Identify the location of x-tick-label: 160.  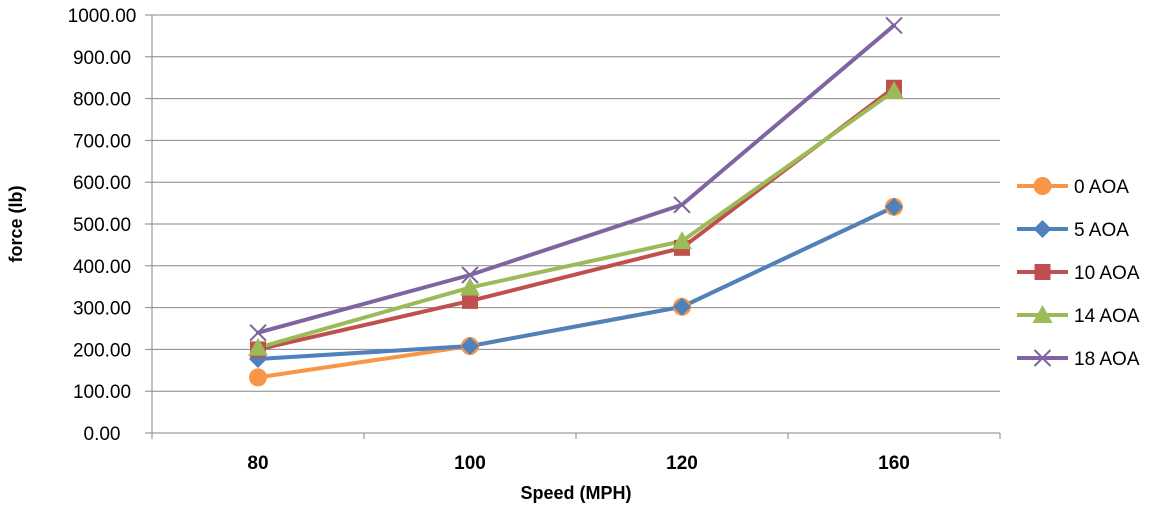
(894, 463).